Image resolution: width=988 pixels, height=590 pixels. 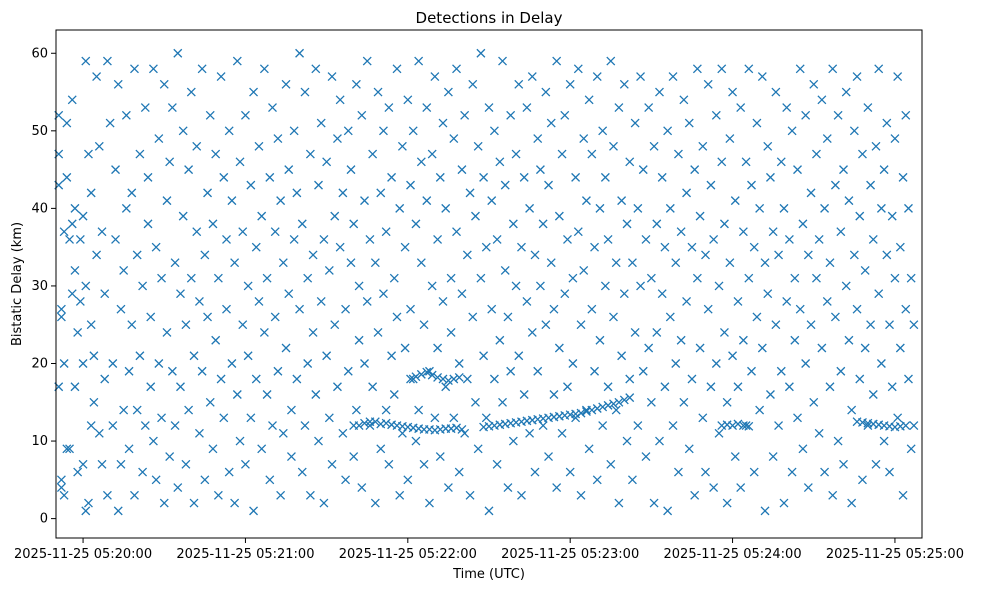 I want to click on y-tick-label: 10, so click(x=39, y=441).